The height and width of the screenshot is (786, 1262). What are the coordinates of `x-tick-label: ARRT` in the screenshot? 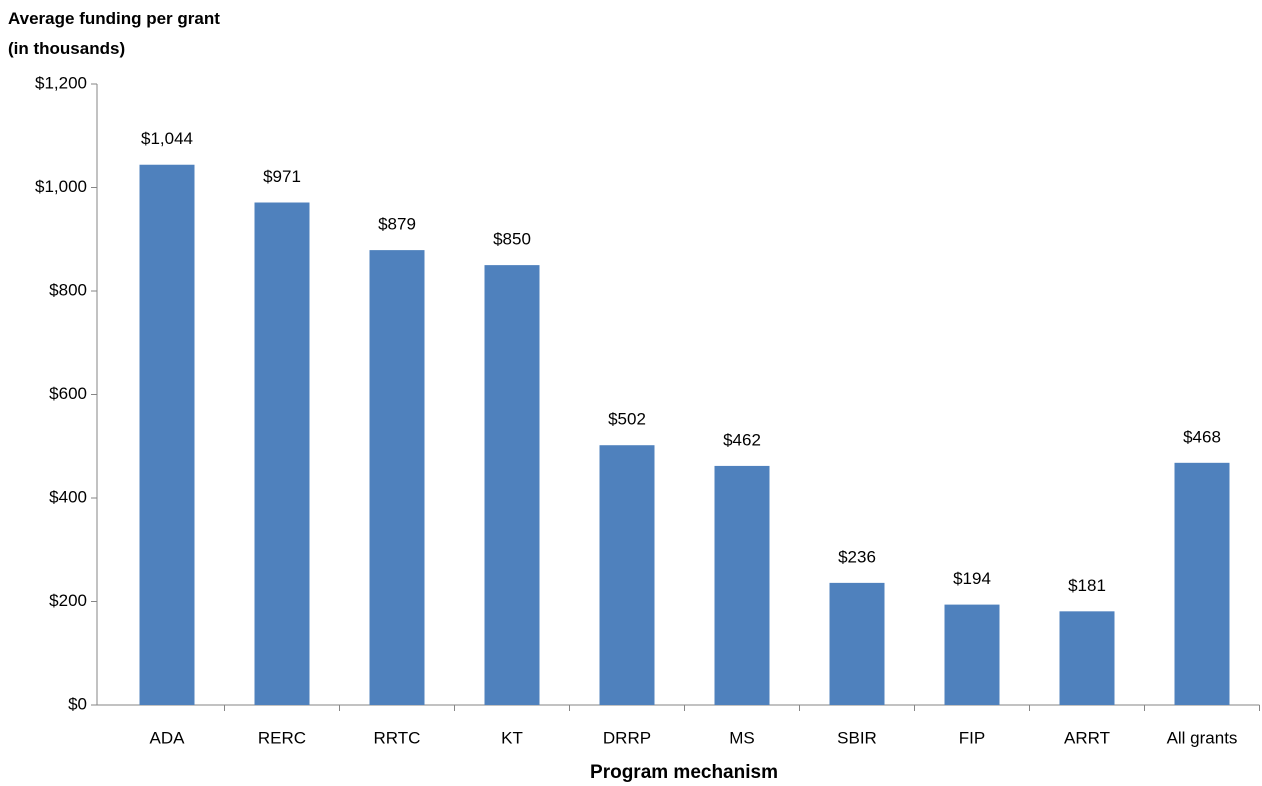 It's located at (1087, 737).